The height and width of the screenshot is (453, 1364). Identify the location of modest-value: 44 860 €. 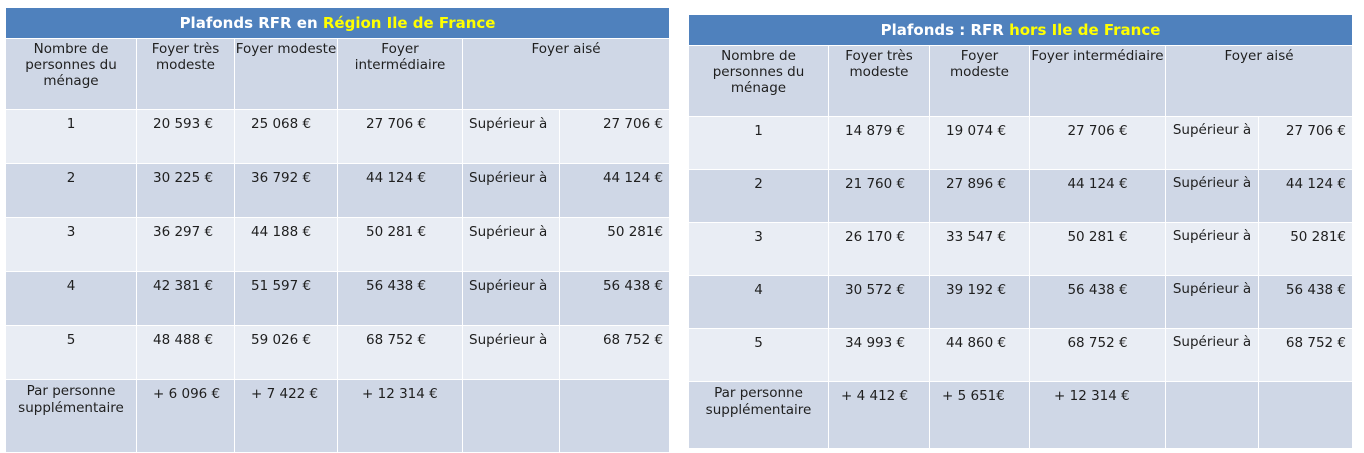
(979, 355).